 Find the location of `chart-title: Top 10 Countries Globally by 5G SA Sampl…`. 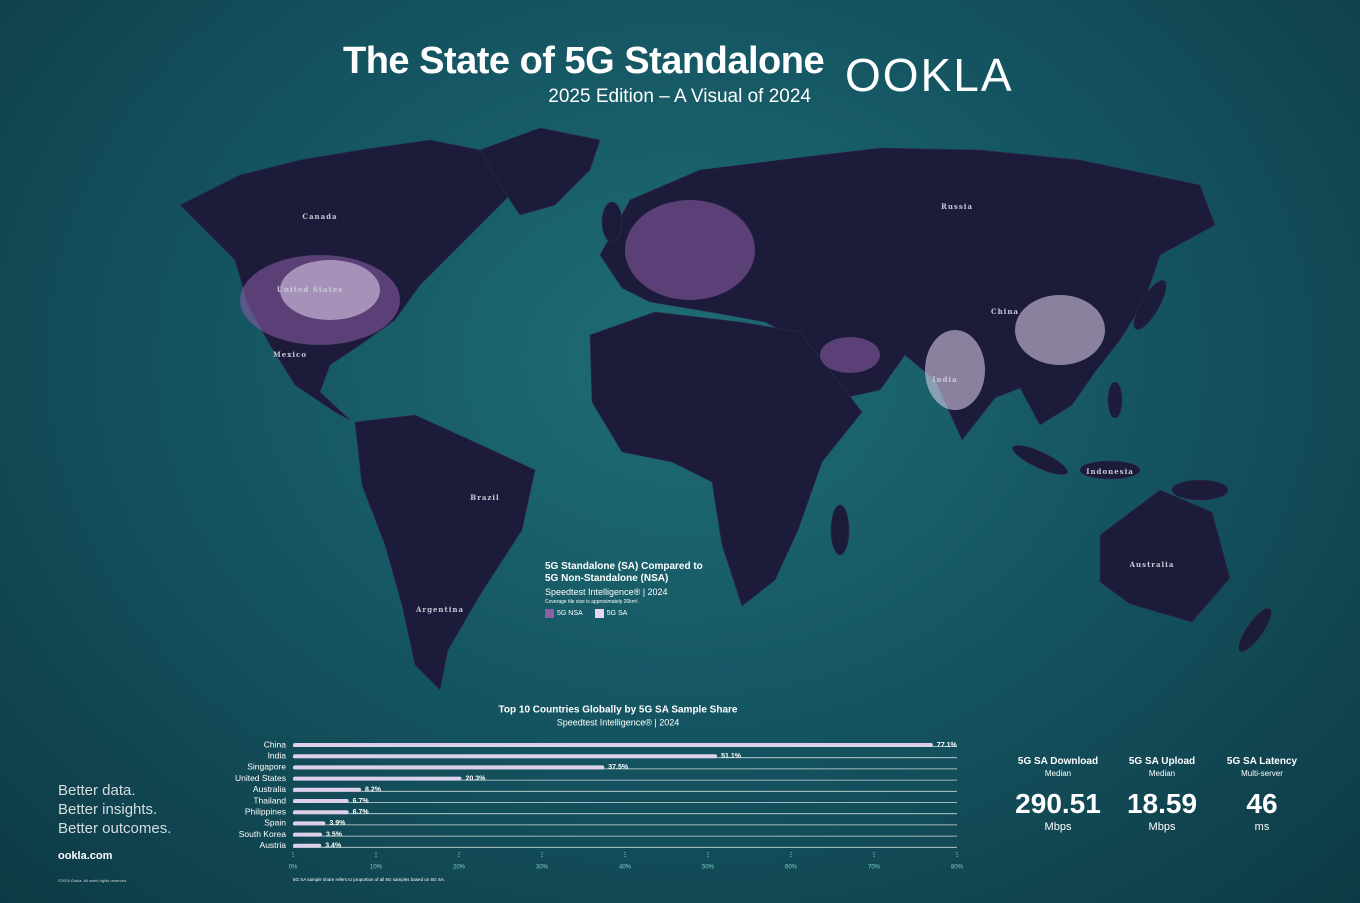

chart-title: Top 10 Countries Globally by 5G SA Sampl… is located at coordinates (618, 710).